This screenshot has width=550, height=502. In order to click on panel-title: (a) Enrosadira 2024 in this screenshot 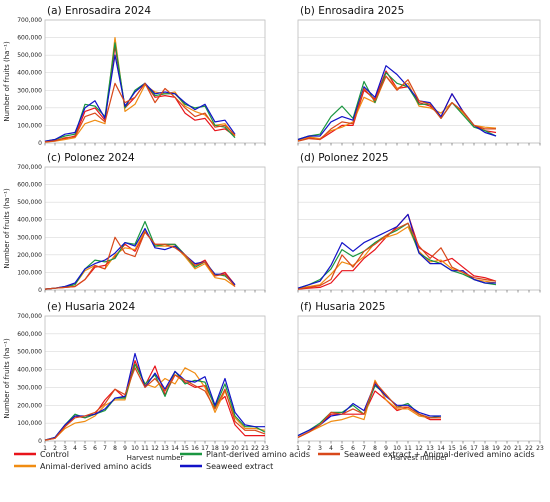, I will do `click(99, 11)`.